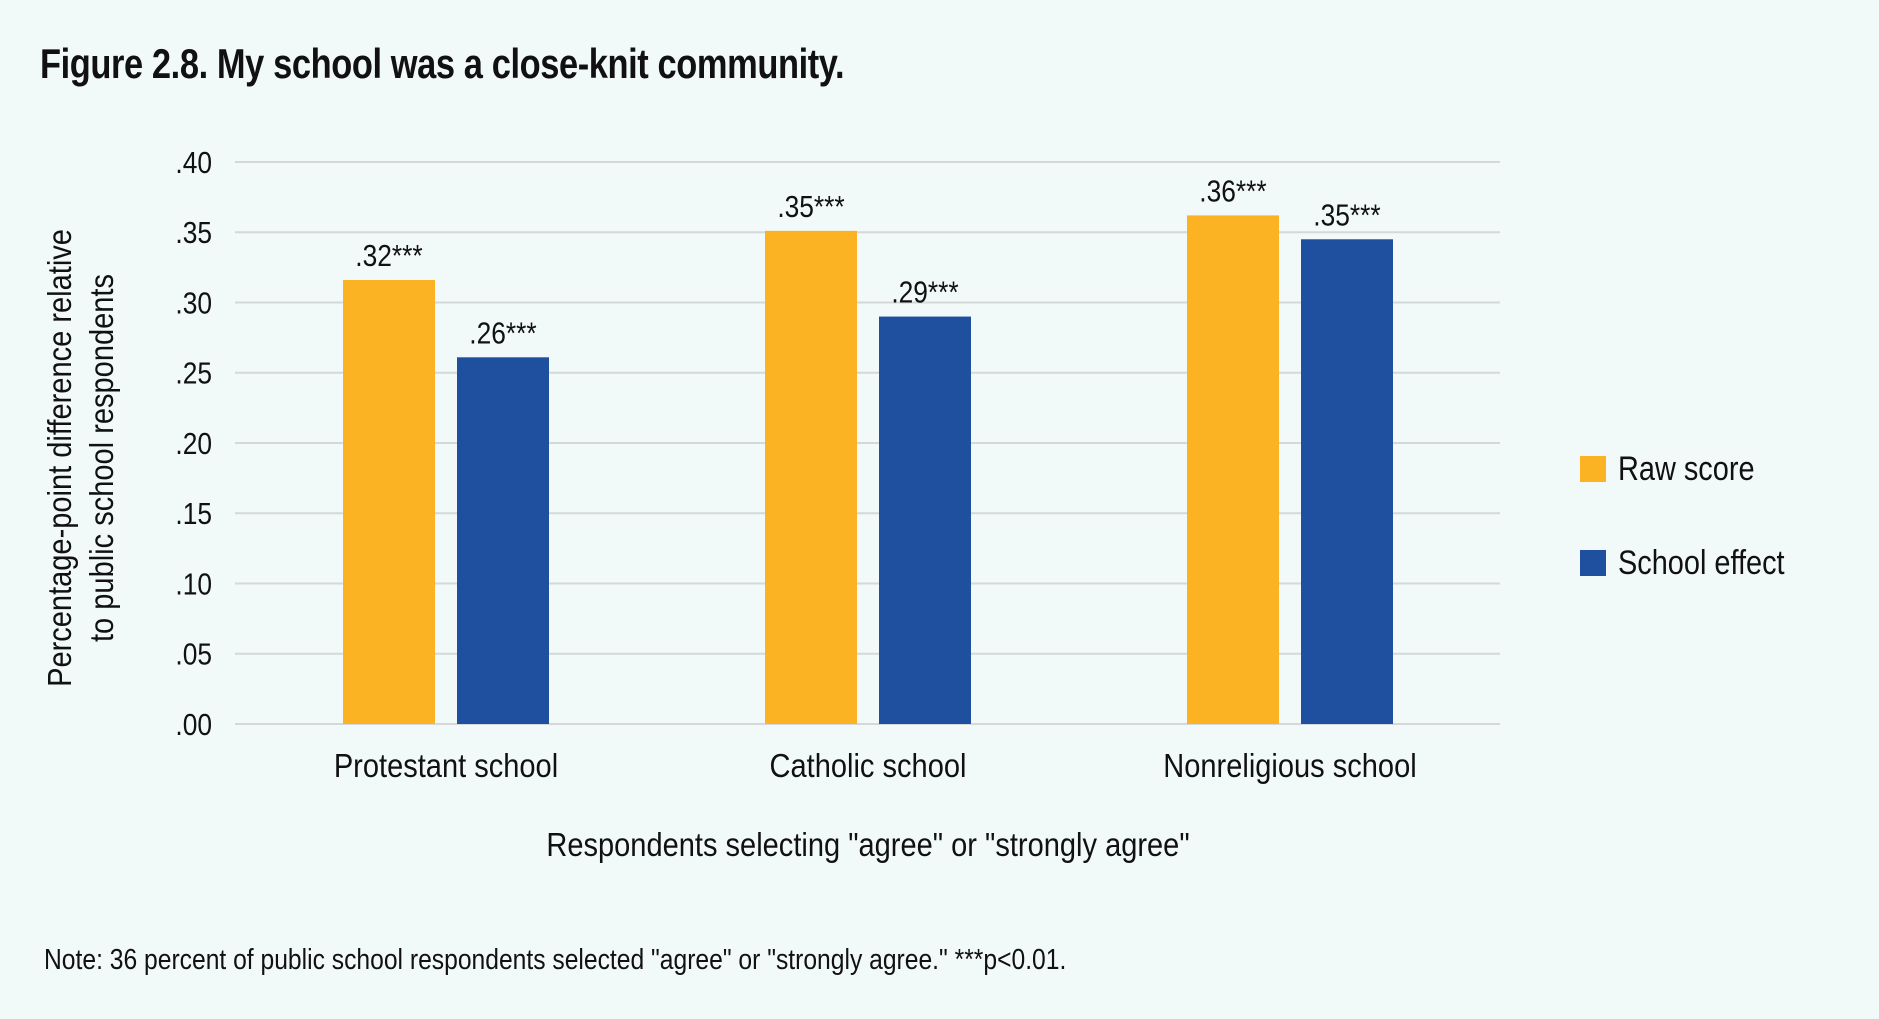  Describe the element at coordinates (193, 585) in the screenshot. I see `y-tick-label: .10` at that location.